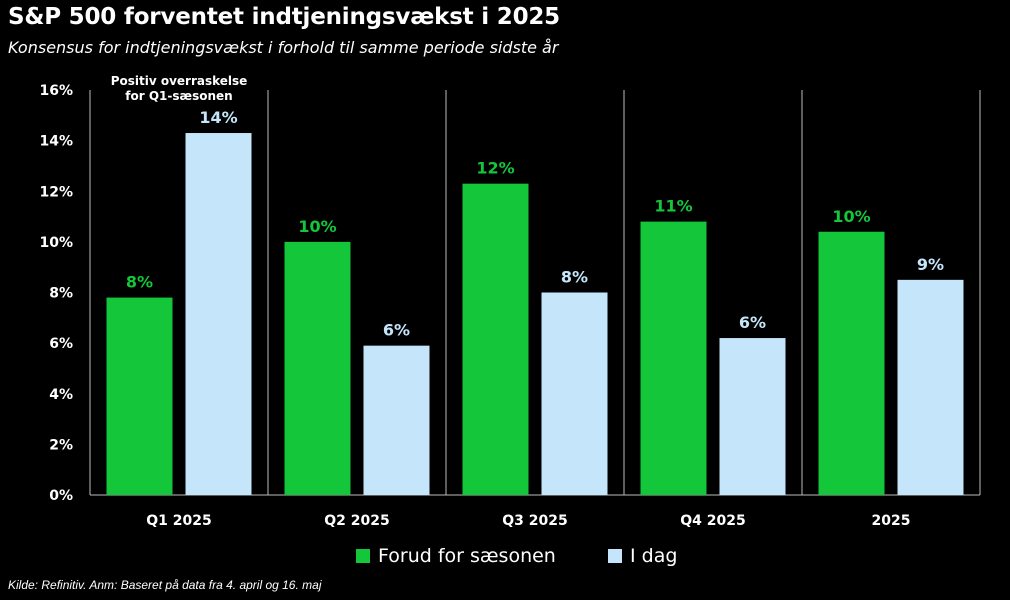  Describe the element at coordinates (61, 496) in the screenshot. I see `y-tick-label: 0%` at that location.